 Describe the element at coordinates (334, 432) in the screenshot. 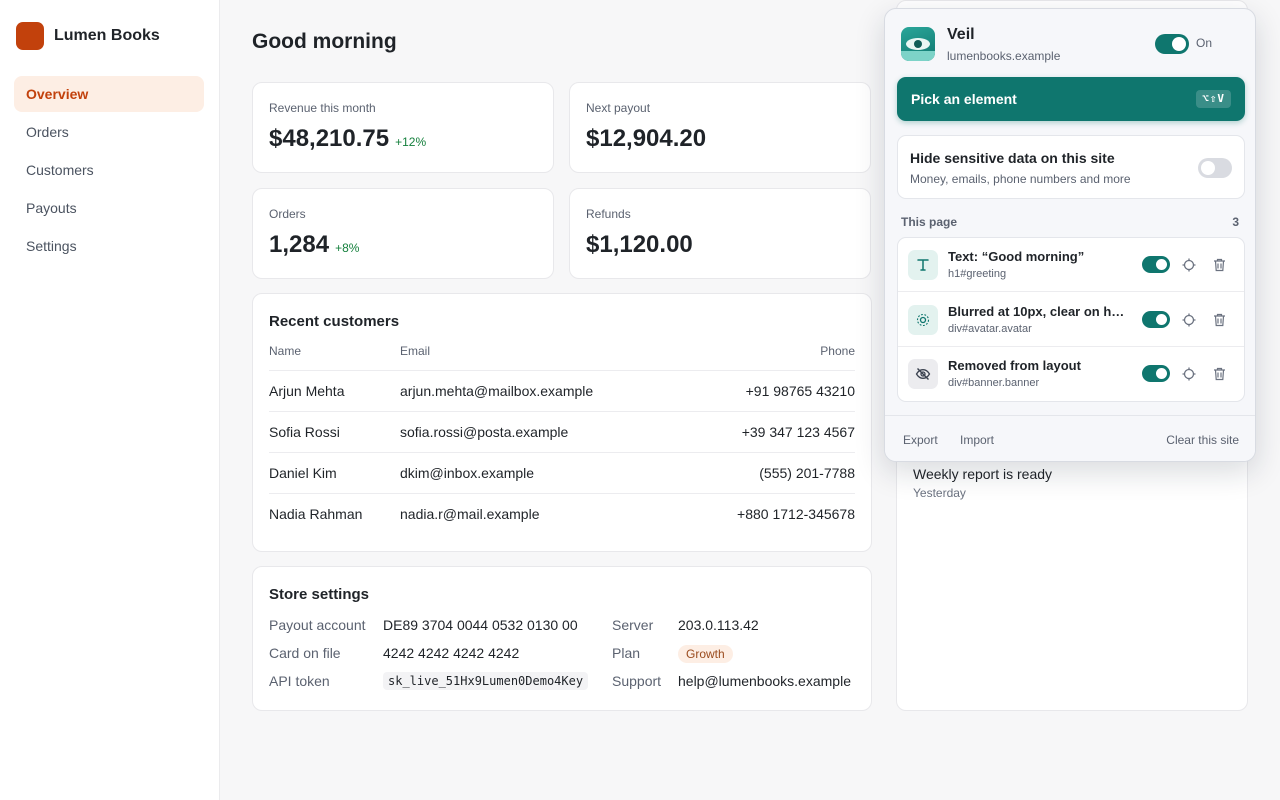

I see `customer-name: Sofia Rossi` at that location.